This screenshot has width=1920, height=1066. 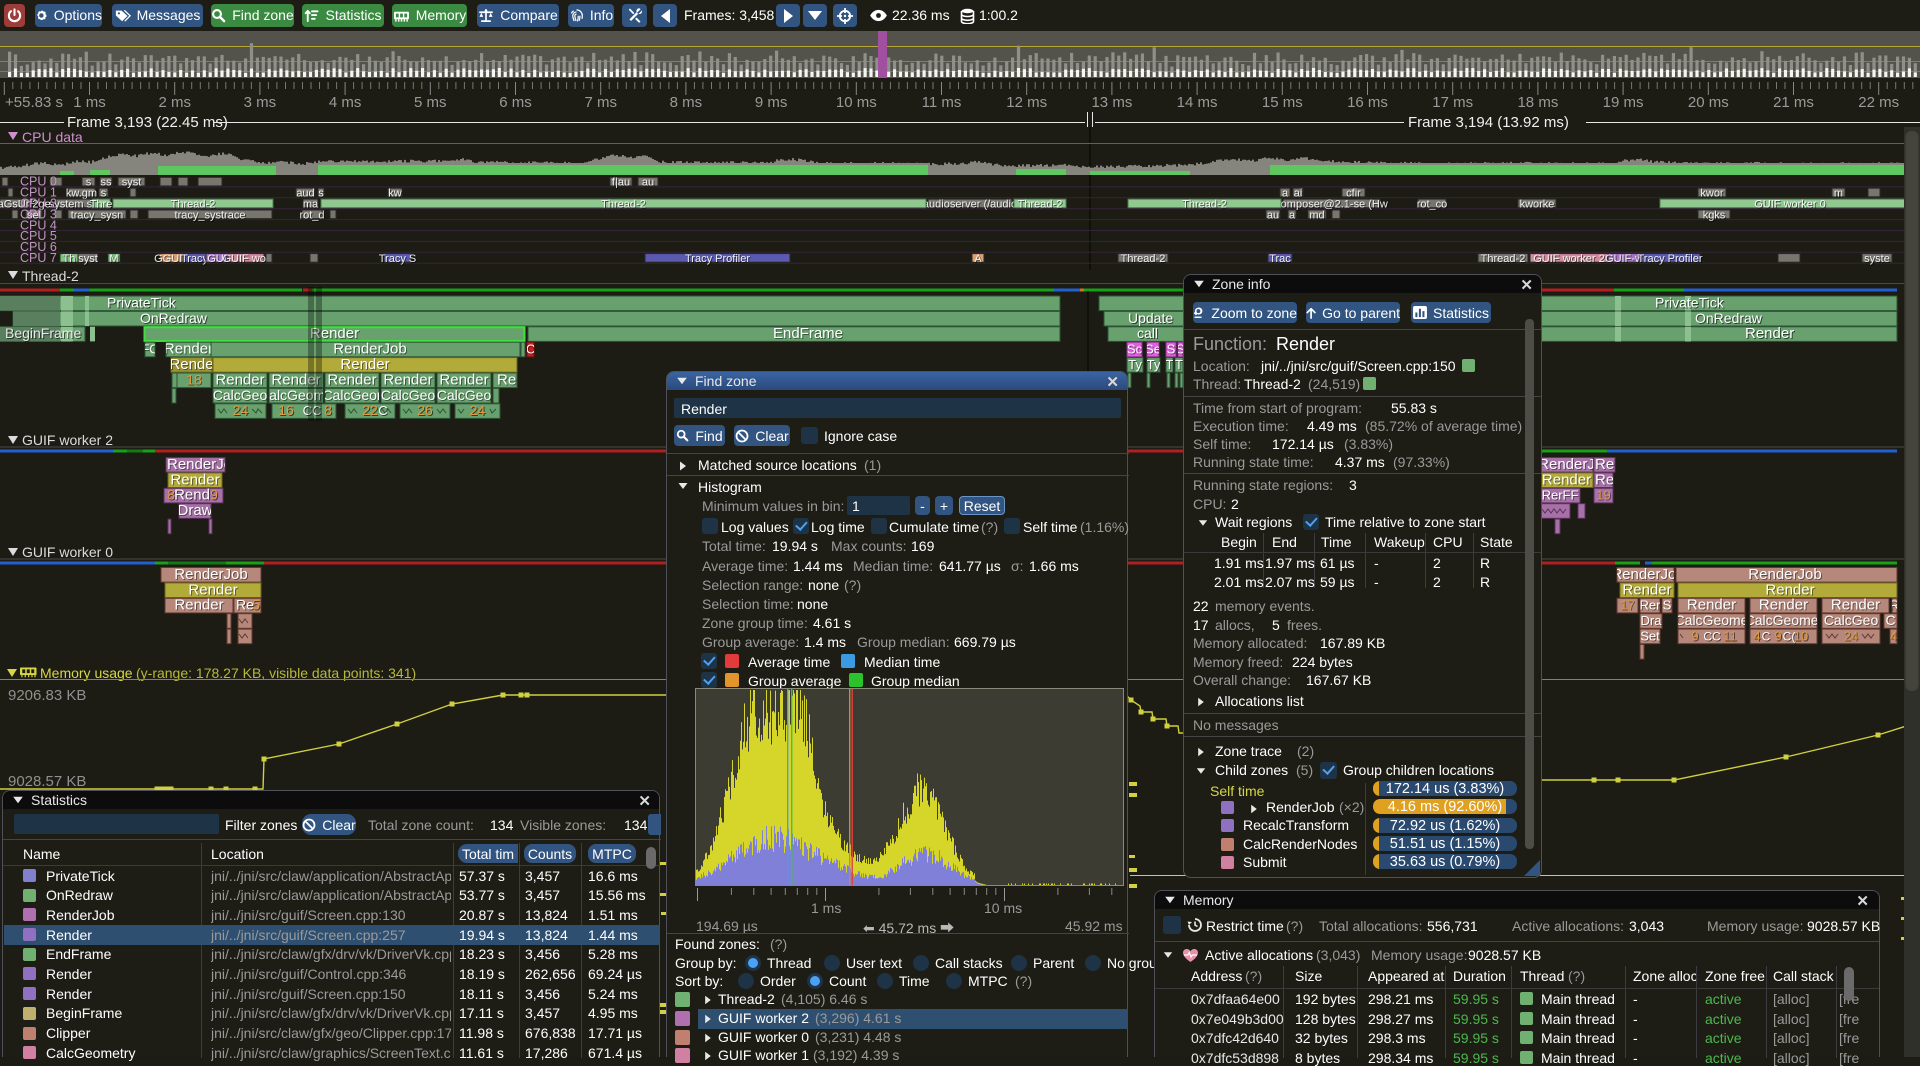 I want to click on svg-text: FC, so click(x=150, y=350).